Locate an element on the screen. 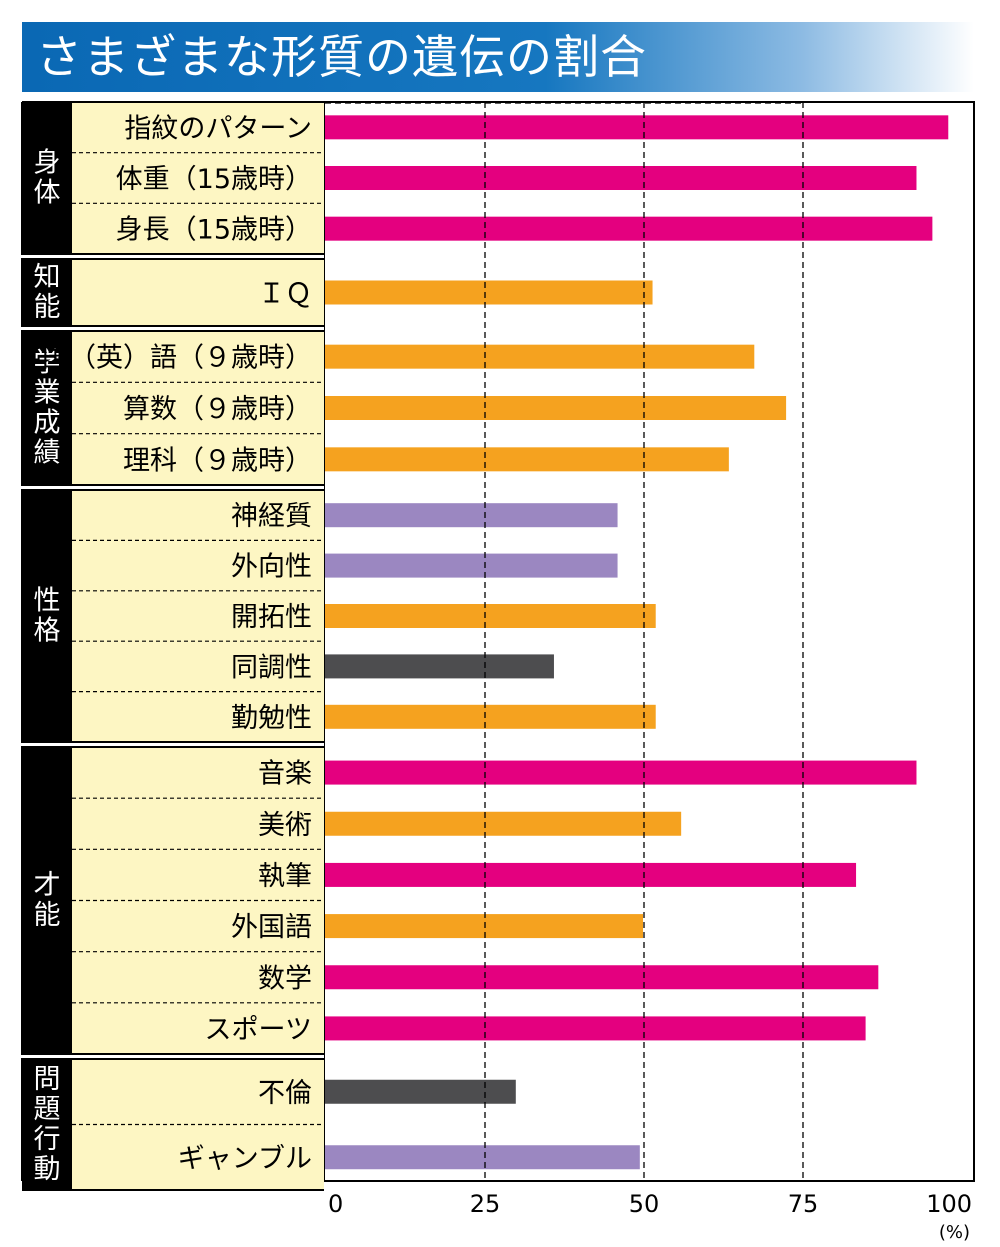  row-label: ギャンブル is located at coordinates (245, 1158).